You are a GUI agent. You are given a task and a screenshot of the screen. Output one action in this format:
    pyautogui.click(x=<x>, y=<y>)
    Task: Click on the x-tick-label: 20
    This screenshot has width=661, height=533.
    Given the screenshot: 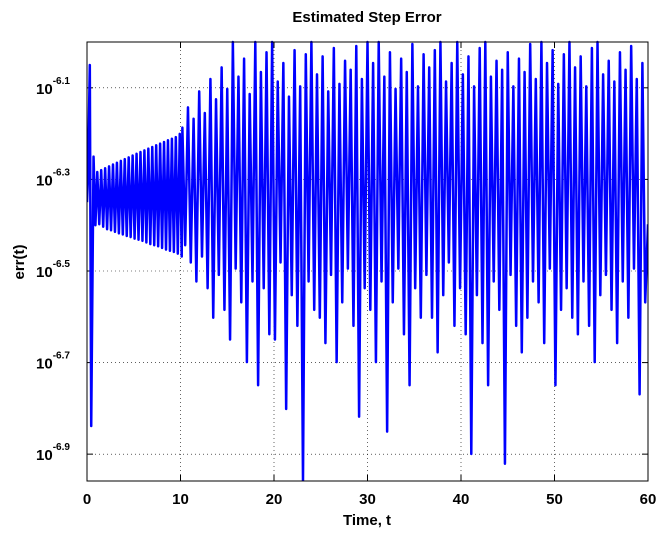 What is the action you would take?
    pyautogui.click(x=274, y=499)
    